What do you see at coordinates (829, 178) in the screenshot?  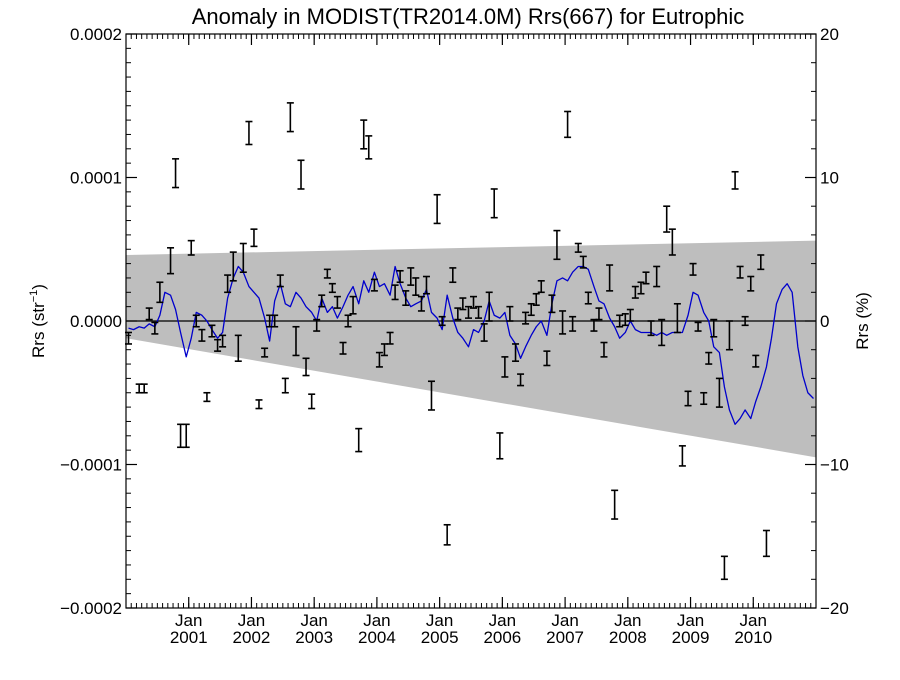 I see `right-y-tick-label: 10` at bounding box center [829, 178].